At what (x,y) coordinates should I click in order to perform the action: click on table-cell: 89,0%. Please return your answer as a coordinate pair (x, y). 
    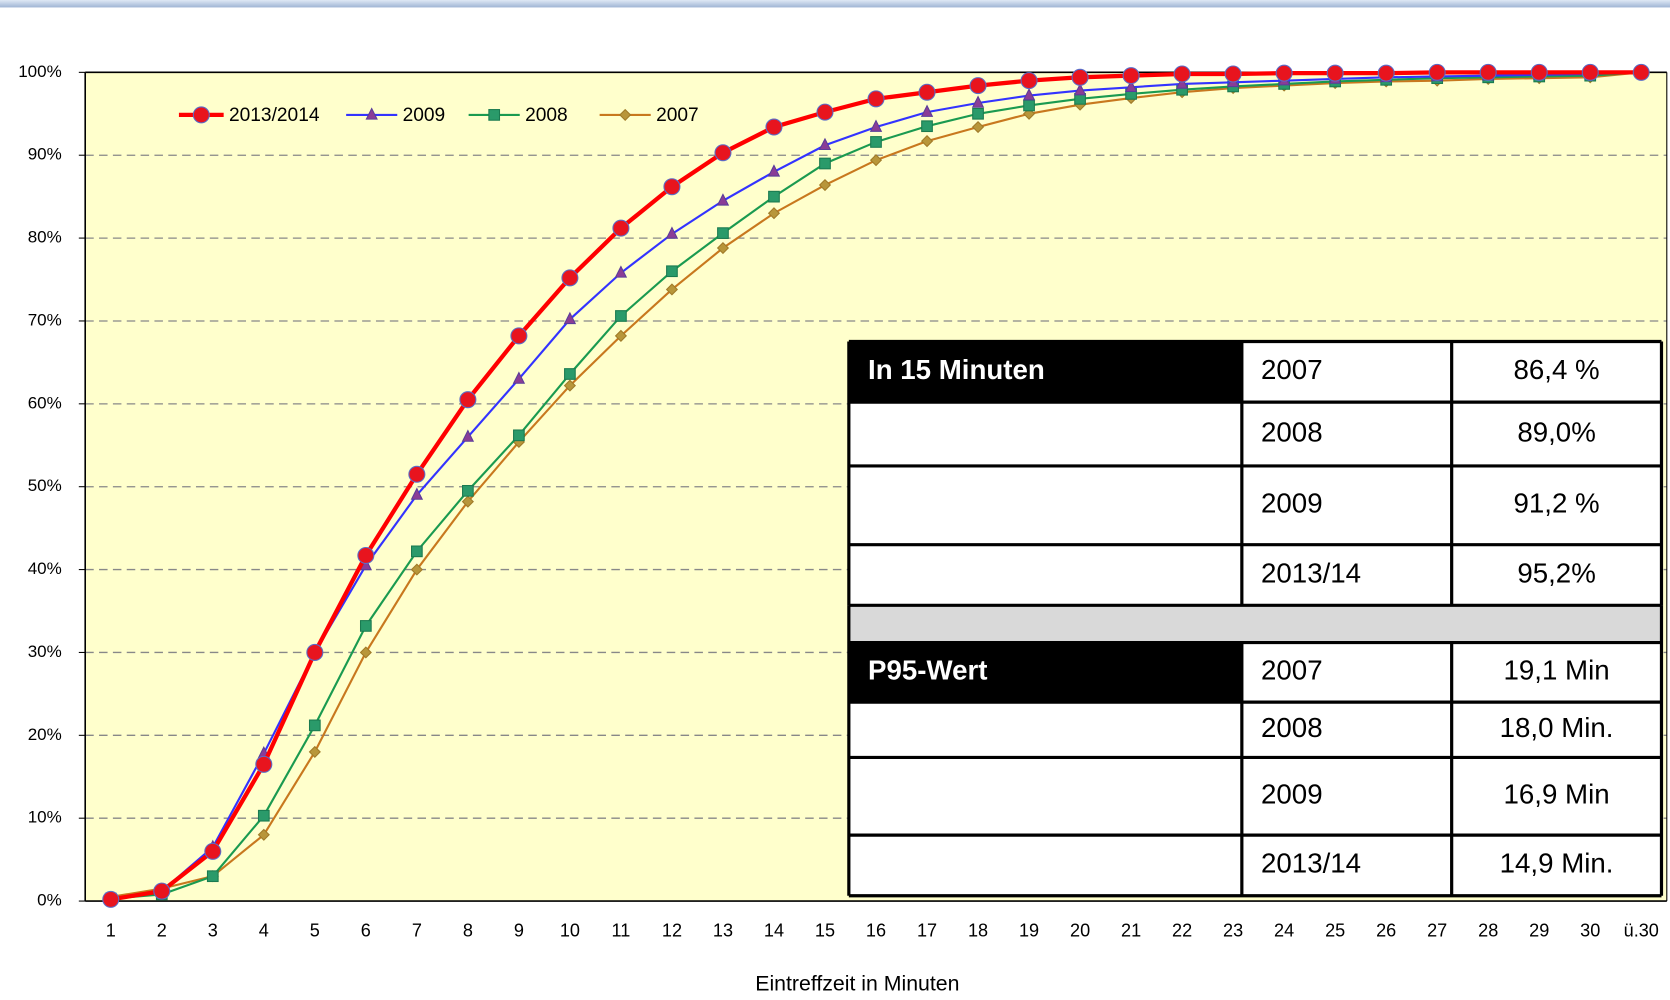
    Looking at the image, I should click on (1556, 431).